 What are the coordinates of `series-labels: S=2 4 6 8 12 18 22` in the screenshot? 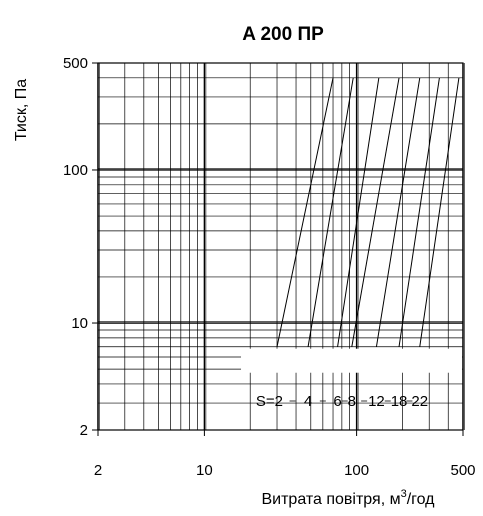 It's located at (351, 379).